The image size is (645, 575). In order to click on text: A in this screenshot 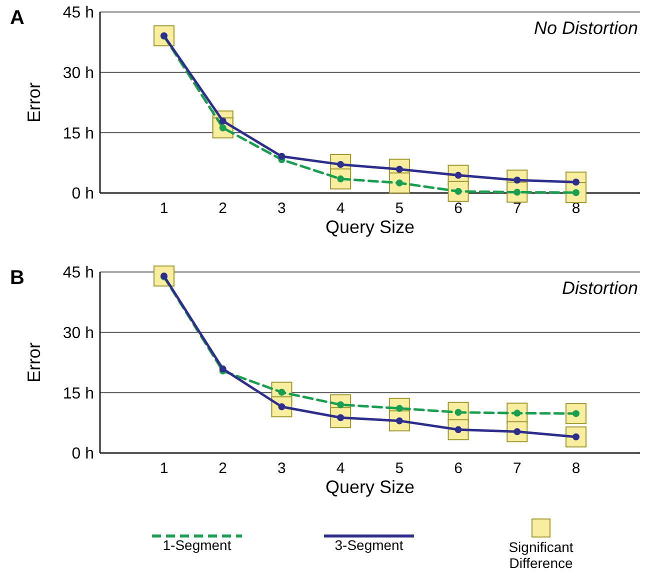, I will do `click(17, 18)`.